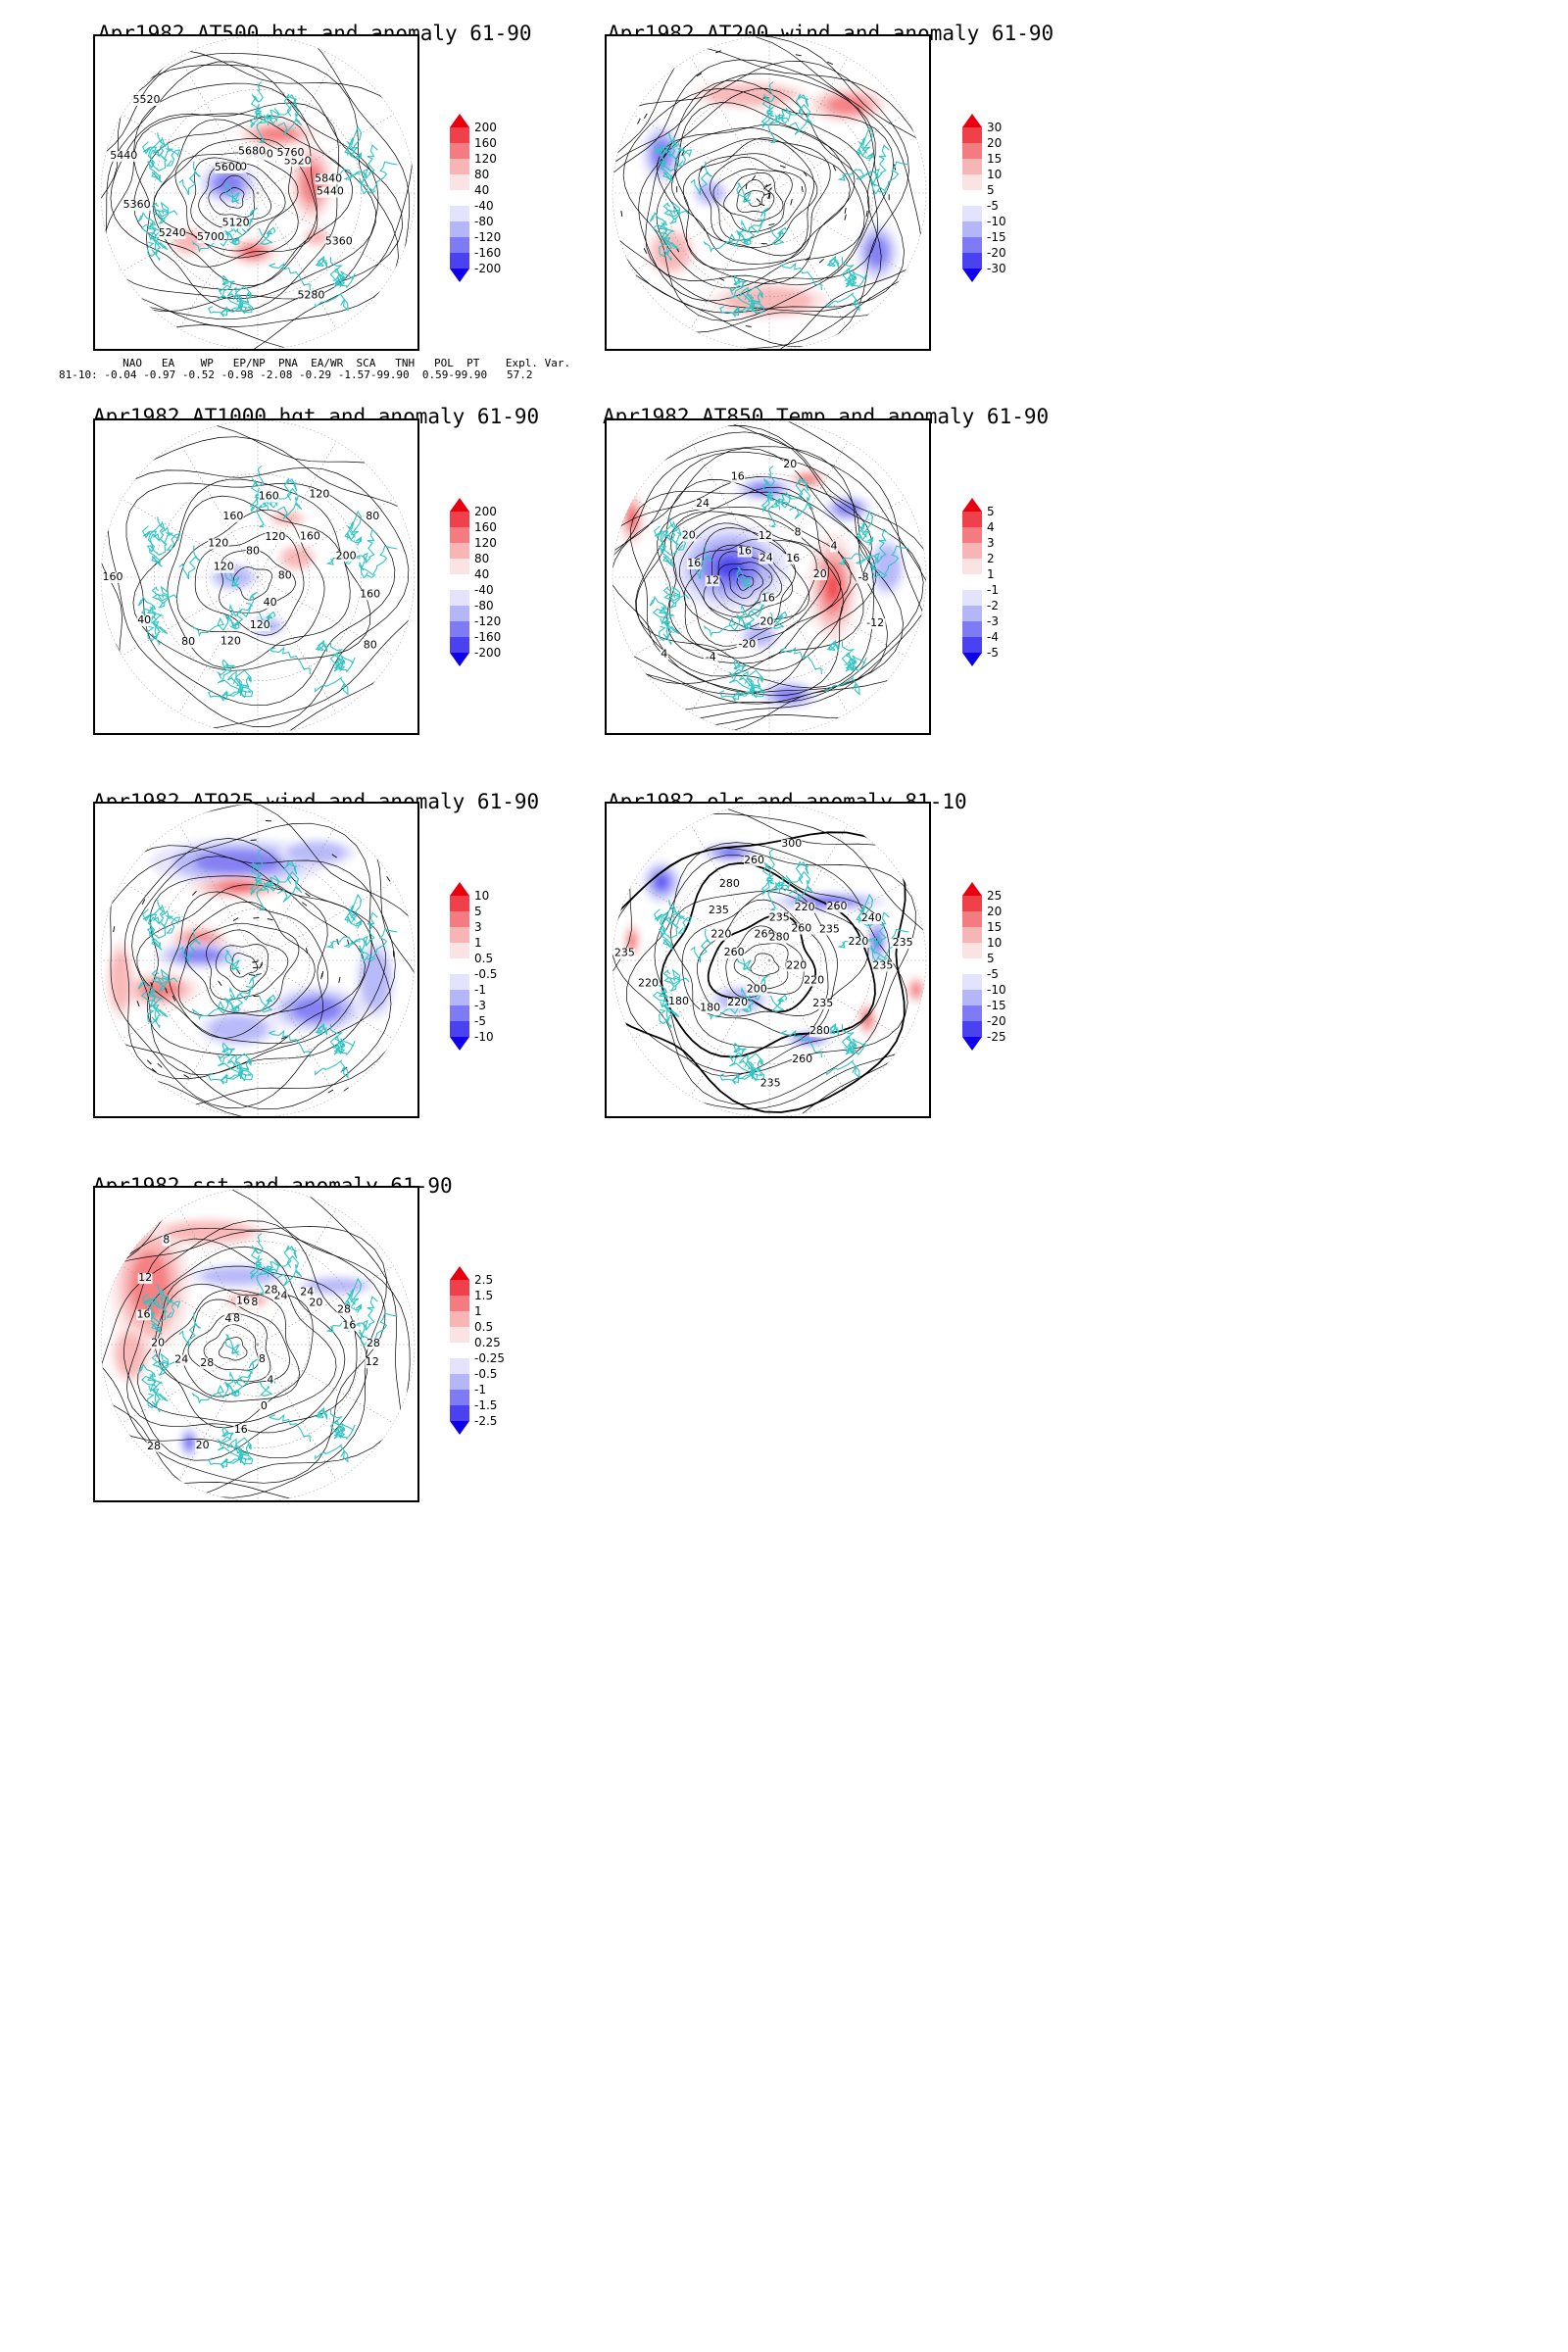 The height and width of the screenshot is (2352, 1568). I want to click on coastlines, so click(779, 199).